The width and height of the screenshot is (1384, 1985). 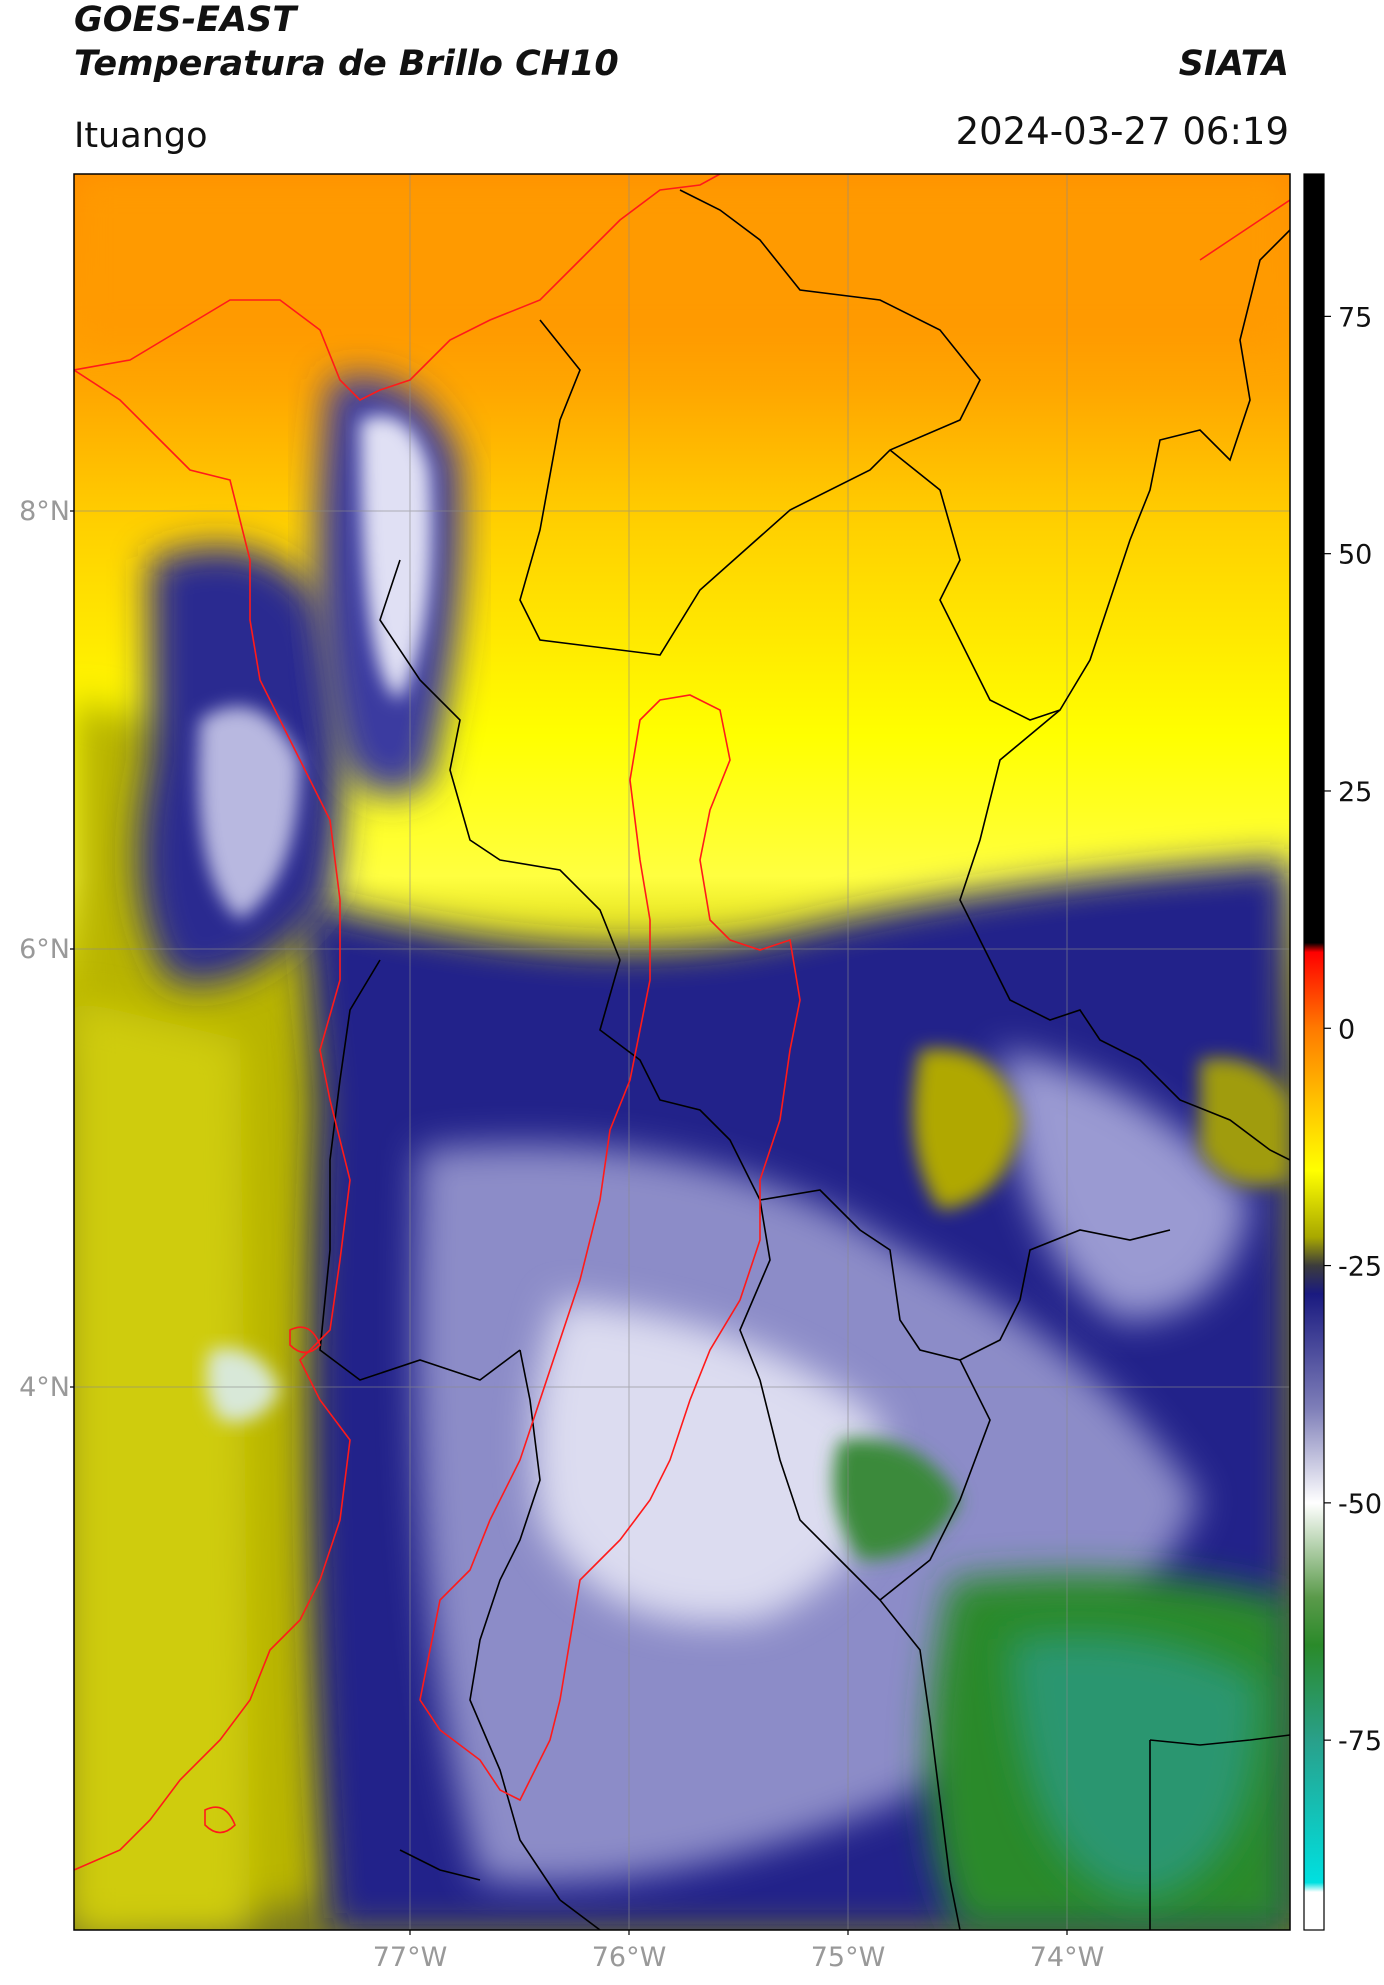 I want to click on colorbar-tick-label: 50, so click(x=1355, y=555).